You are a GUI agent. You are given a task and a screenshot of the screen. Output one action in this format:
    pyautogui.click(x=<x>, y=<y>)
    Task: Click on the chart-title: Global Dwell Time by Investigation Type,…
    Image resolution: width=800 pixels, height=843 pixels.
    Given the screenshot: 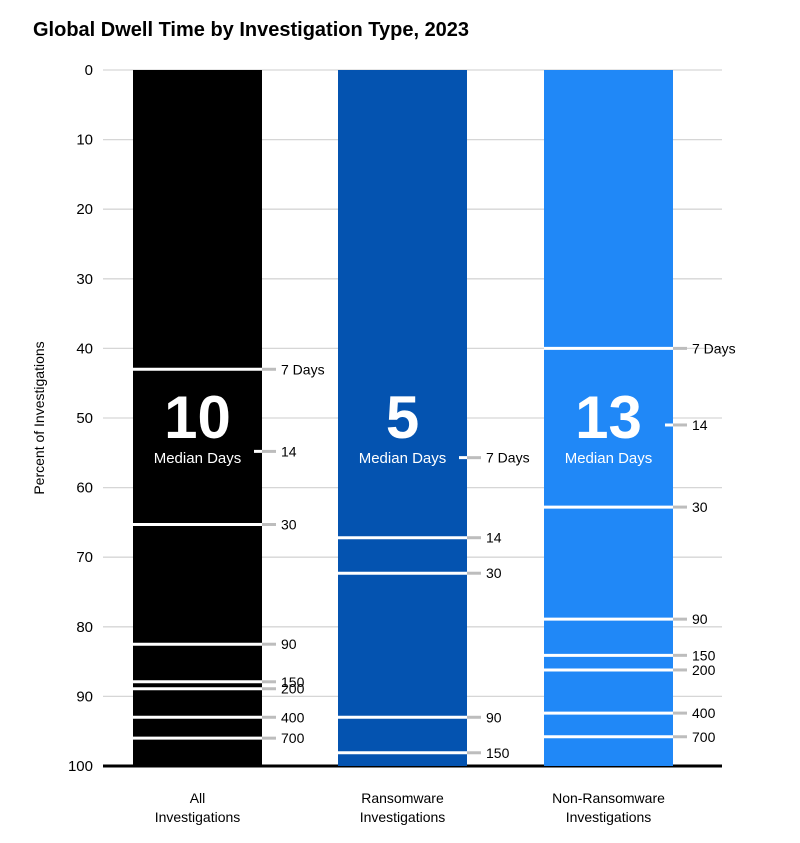 What is the action you would take?
    pyautogui.click(x=251, y=30)
    